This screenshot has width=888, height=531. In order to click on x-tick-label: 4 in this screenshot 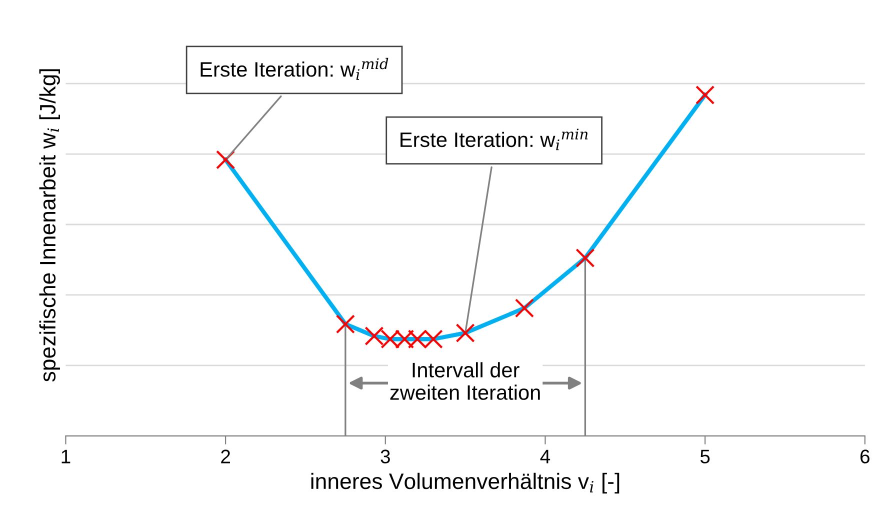, I will do `click(545, 457)`.